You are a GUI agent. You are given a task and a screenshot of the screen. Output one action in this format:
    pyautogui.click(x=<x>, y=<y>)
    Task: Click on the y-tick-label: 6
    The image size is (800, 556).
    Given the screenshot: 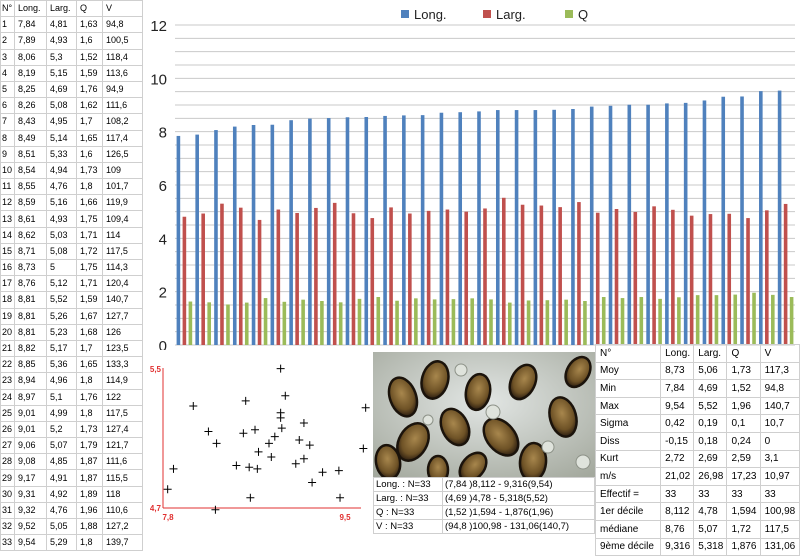 What is the action you would take?
    pyautogui.click(x=163, y=186)
    